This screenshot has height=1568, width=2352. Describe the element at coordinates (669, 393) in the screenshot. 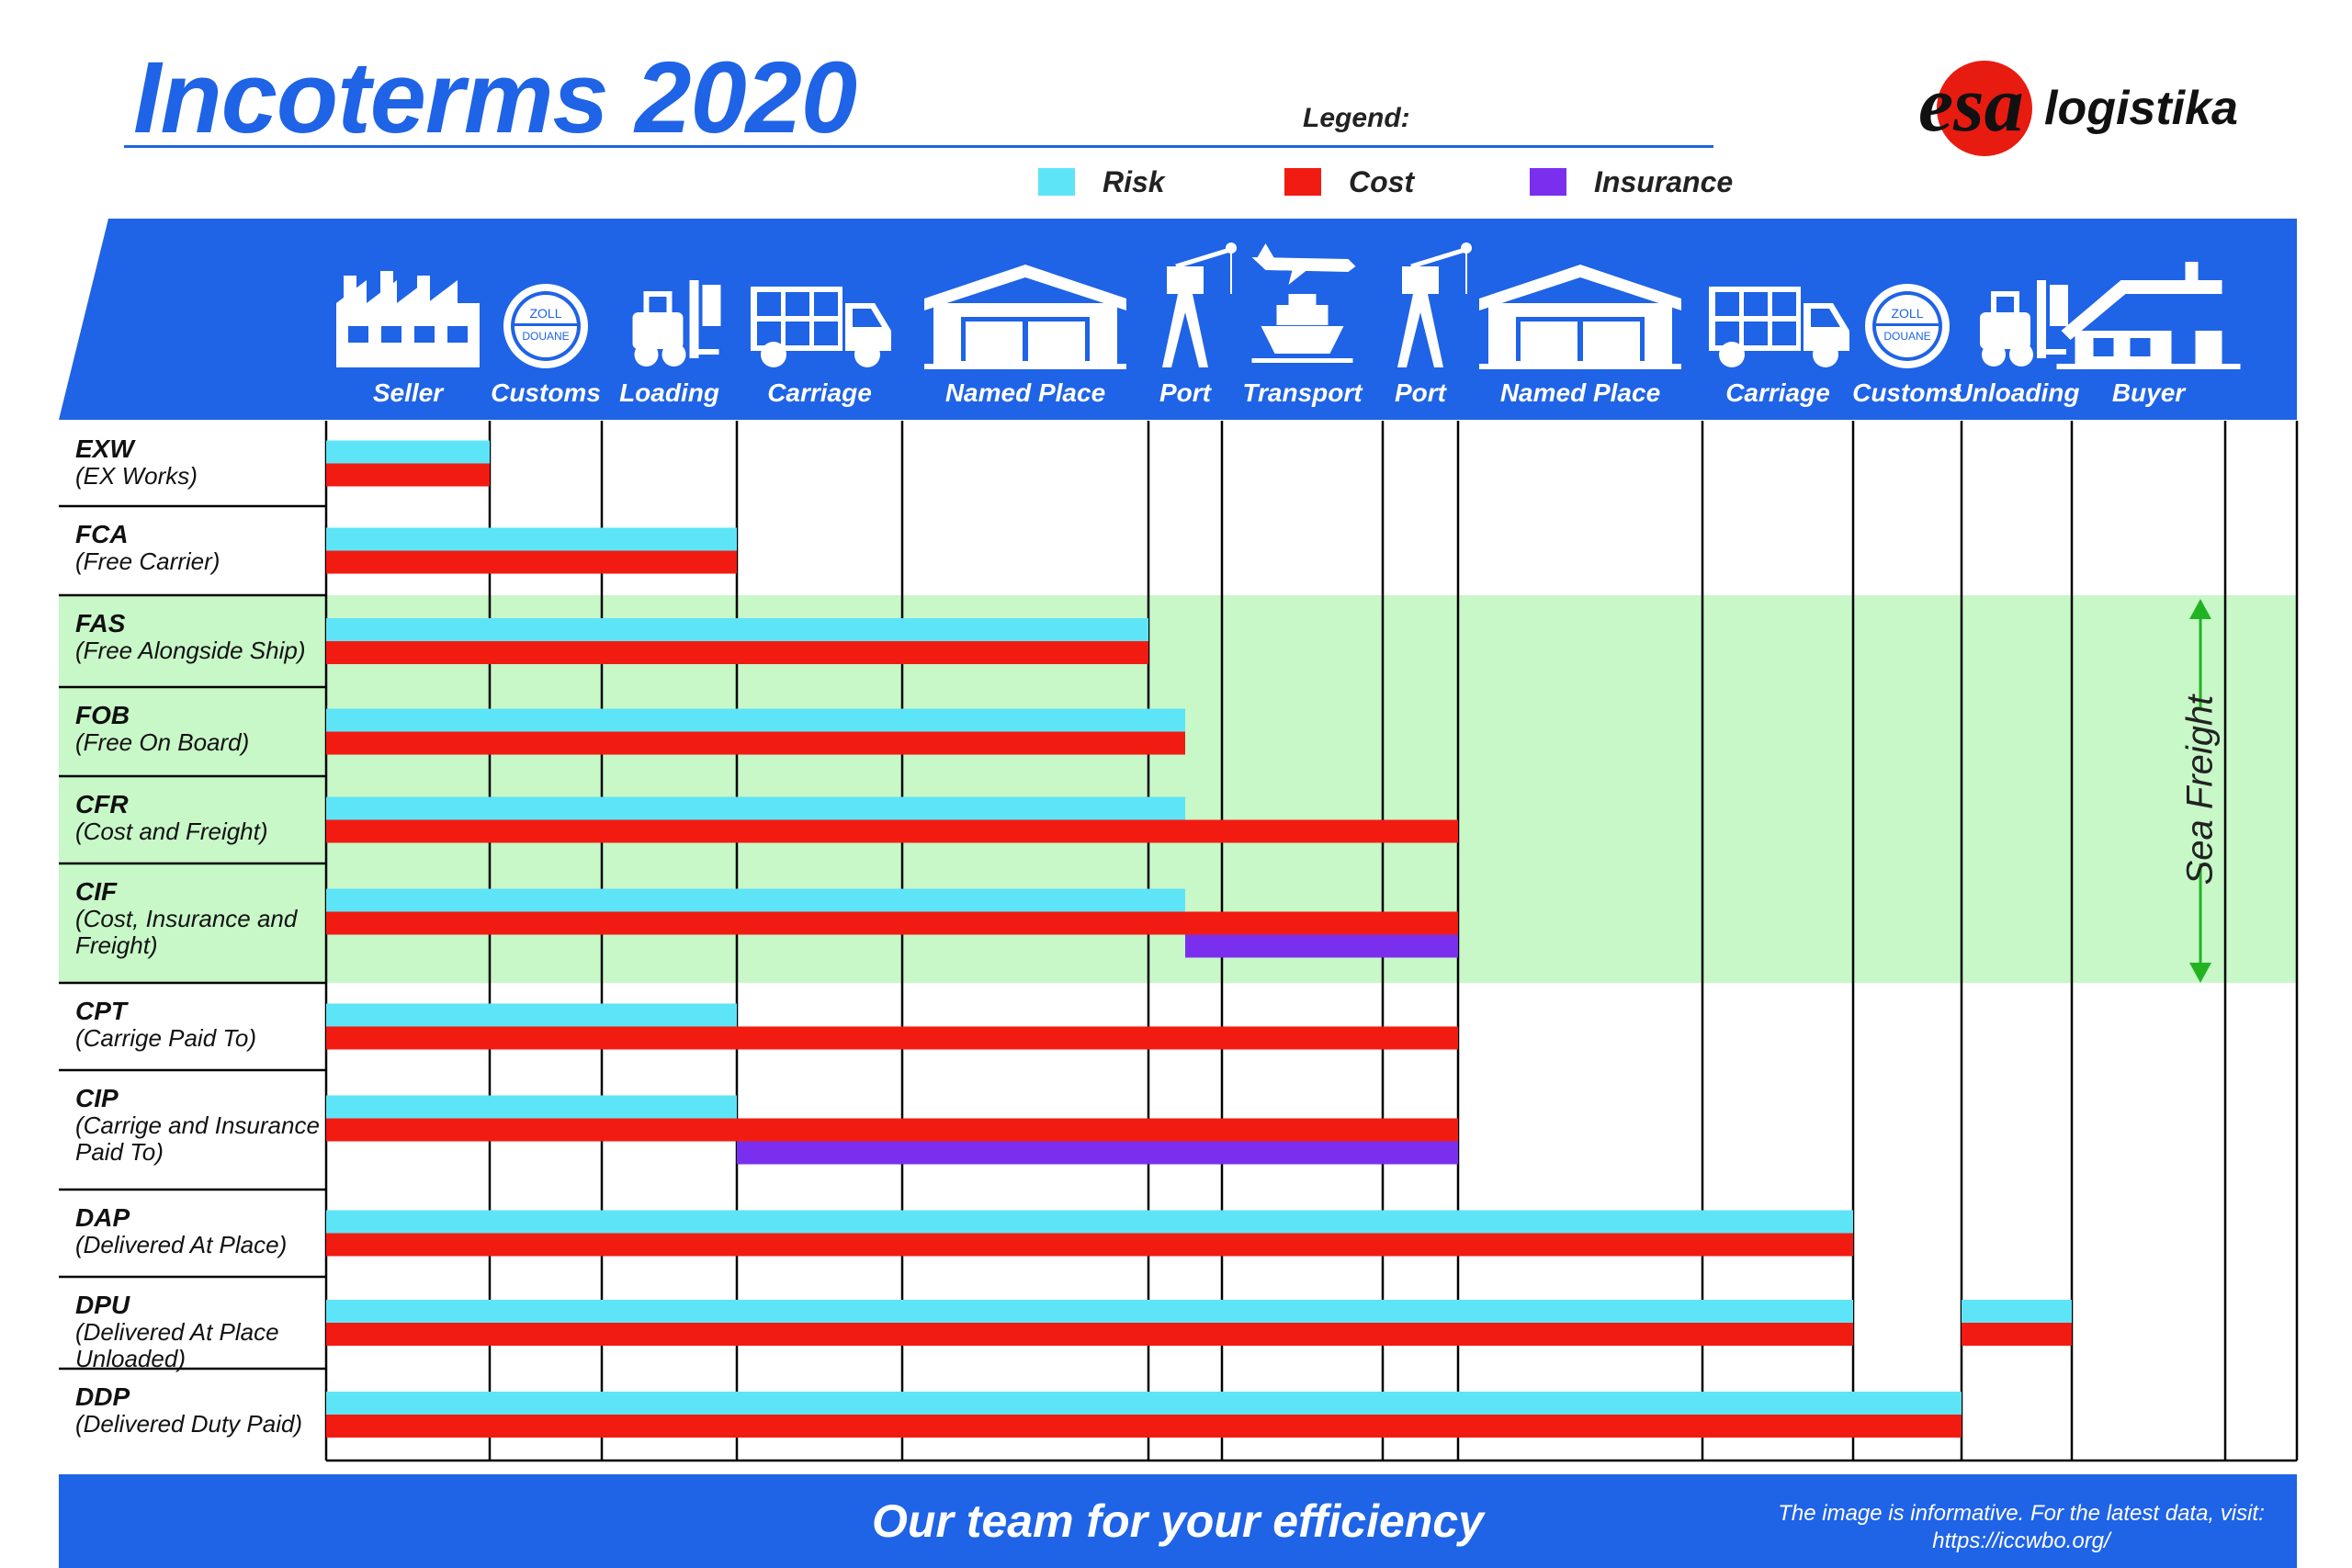

I see `stage-label-2: Loading` at that location.